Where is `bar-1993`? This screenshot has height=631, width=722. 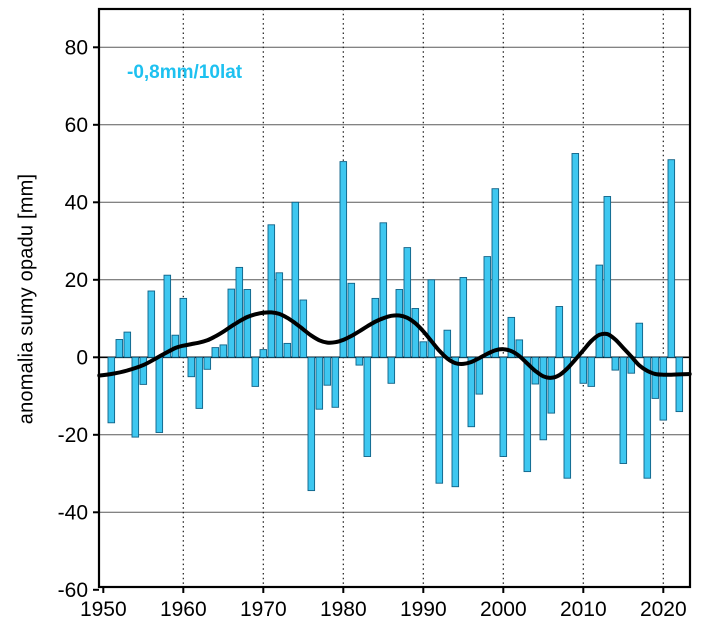 bar-1993 is located at coordinates (447, 343).